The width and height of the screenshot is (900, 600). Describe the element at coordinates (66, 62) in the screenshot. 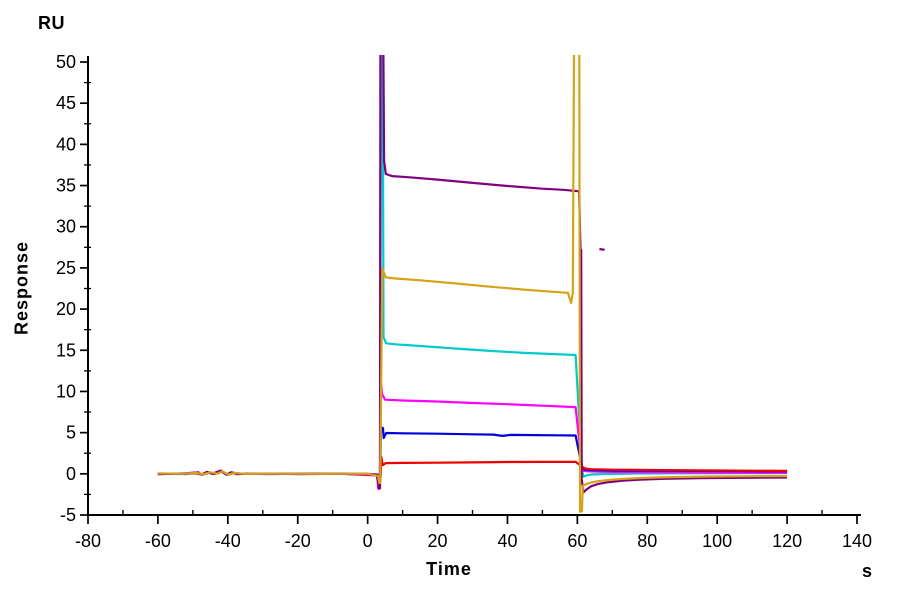

I see `y-tick-label: 50` at that location.